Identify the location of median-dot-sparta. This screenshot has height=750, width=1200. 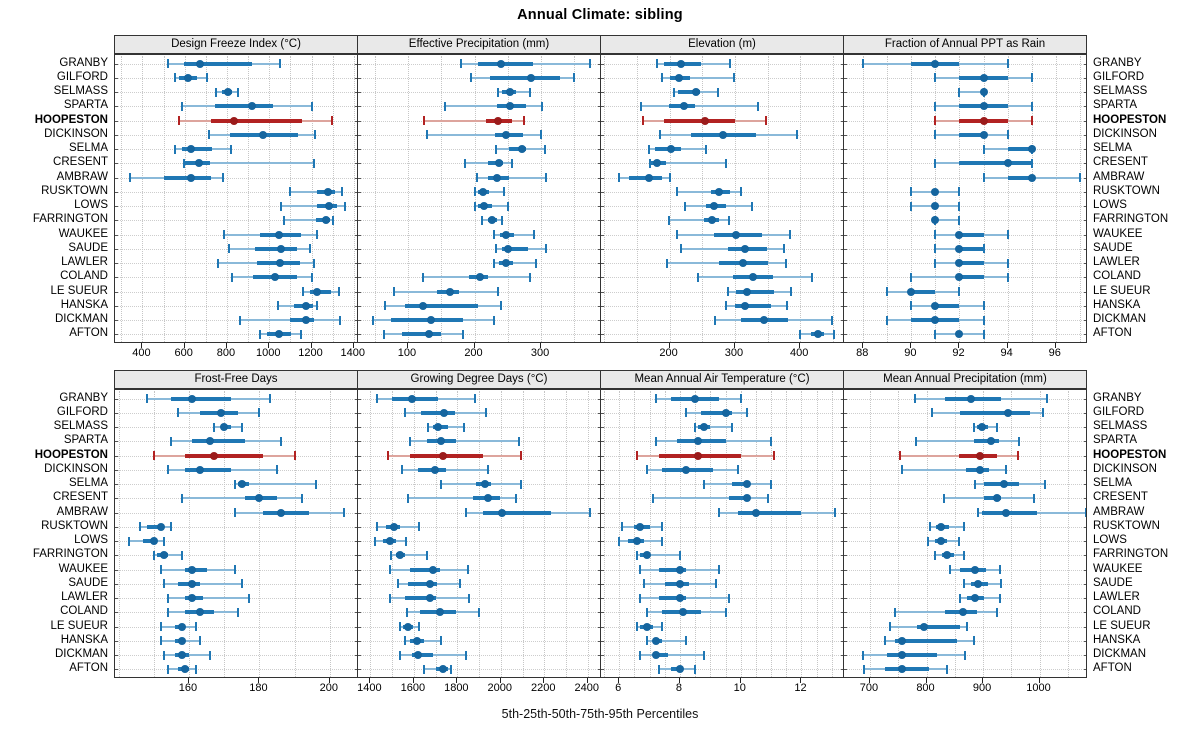
(510, 106).